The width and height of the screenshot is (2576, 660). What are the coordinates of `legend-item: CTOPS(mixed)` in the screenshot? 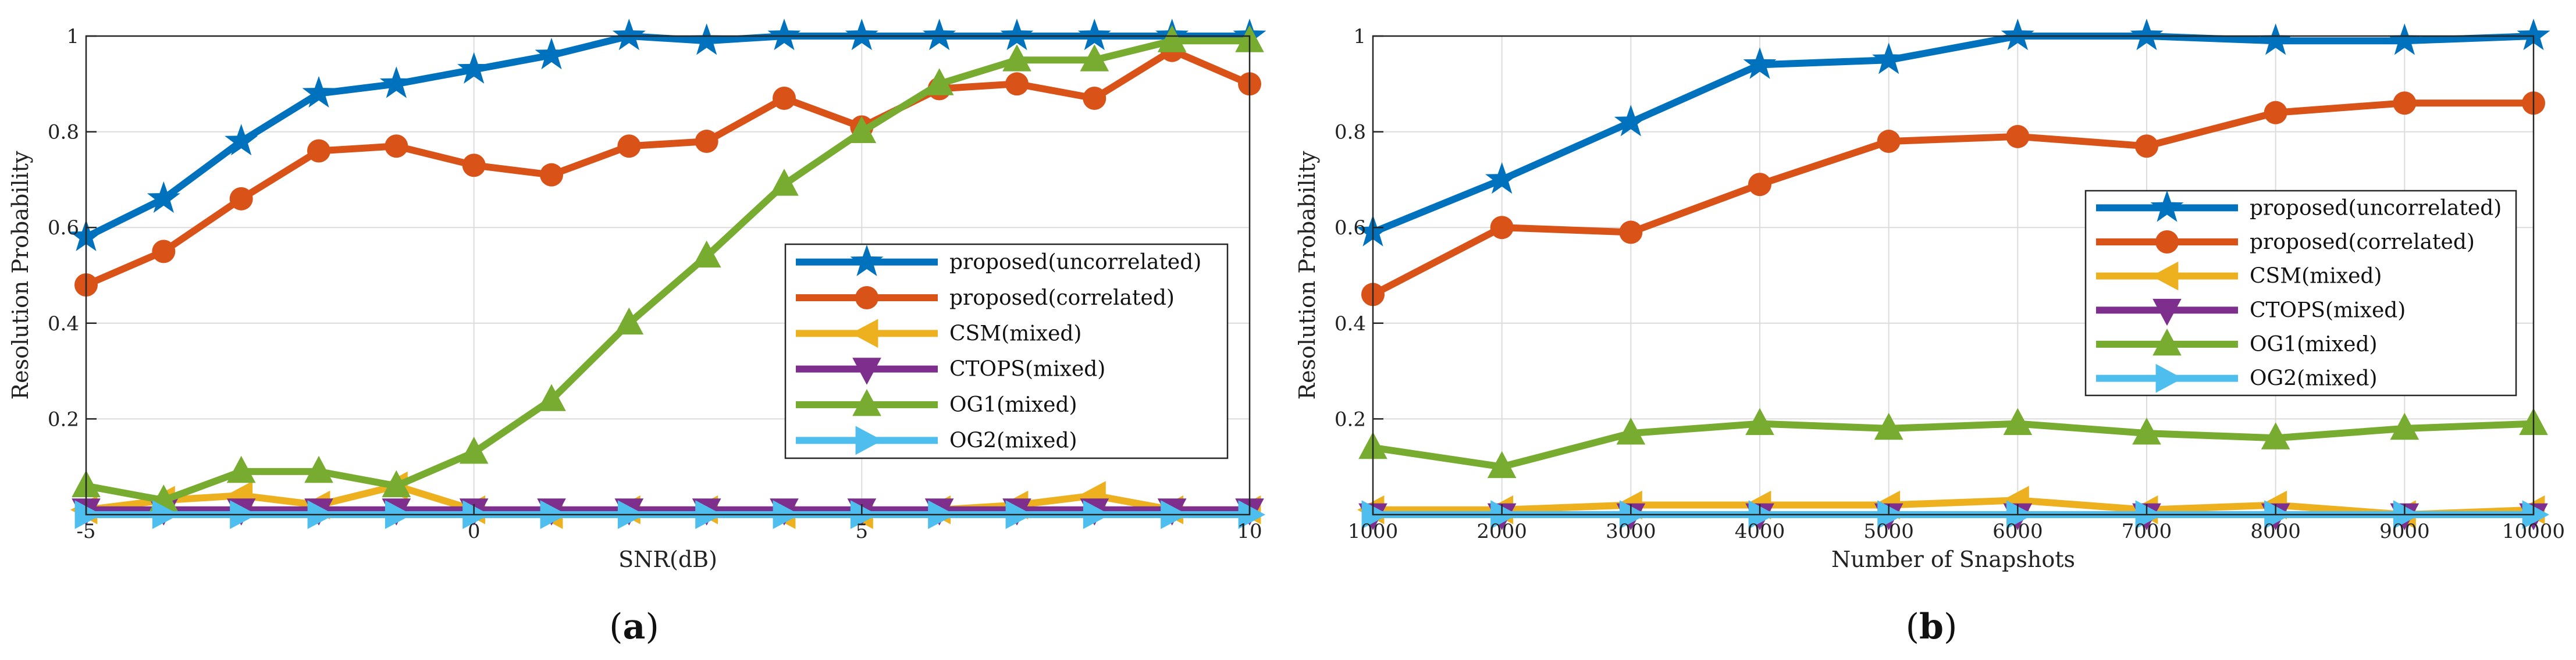 It's located at (951, 371).